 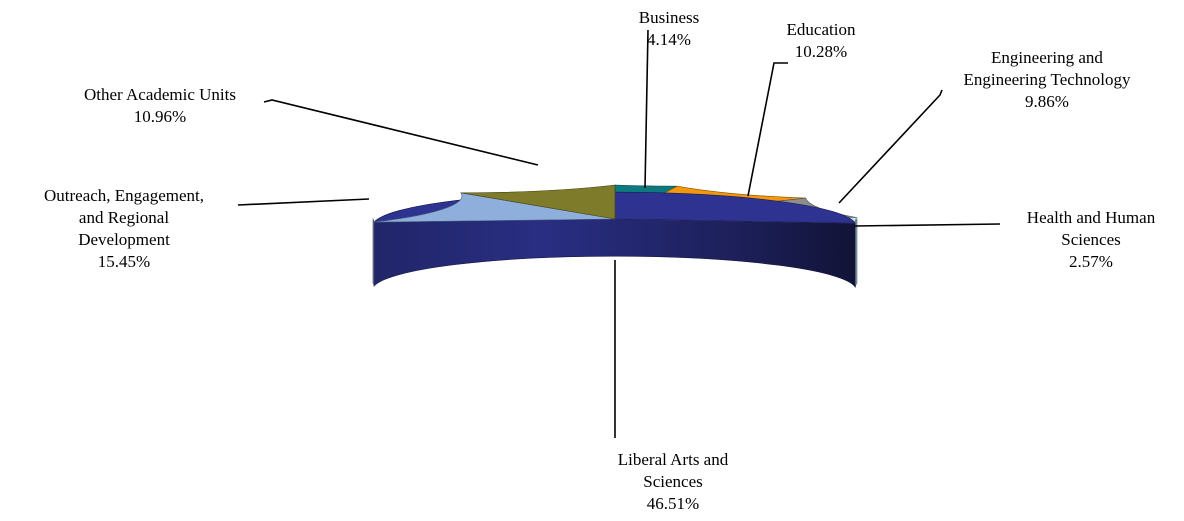 I want to click on leader-line-engineering-and-engineering-technology, so click(x=890, y=146).